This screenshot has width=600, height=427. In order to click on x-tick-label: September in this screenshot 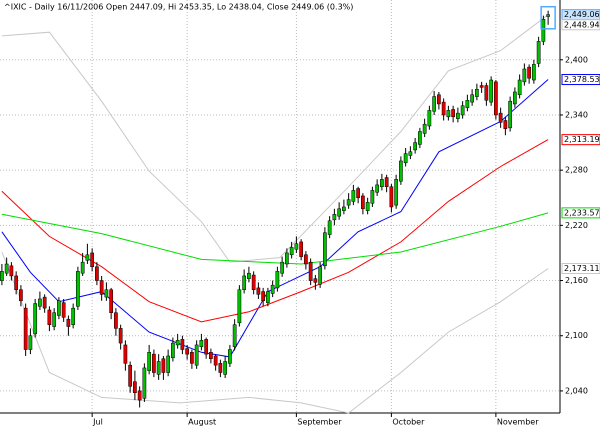, I will do `click(319, 422)`.